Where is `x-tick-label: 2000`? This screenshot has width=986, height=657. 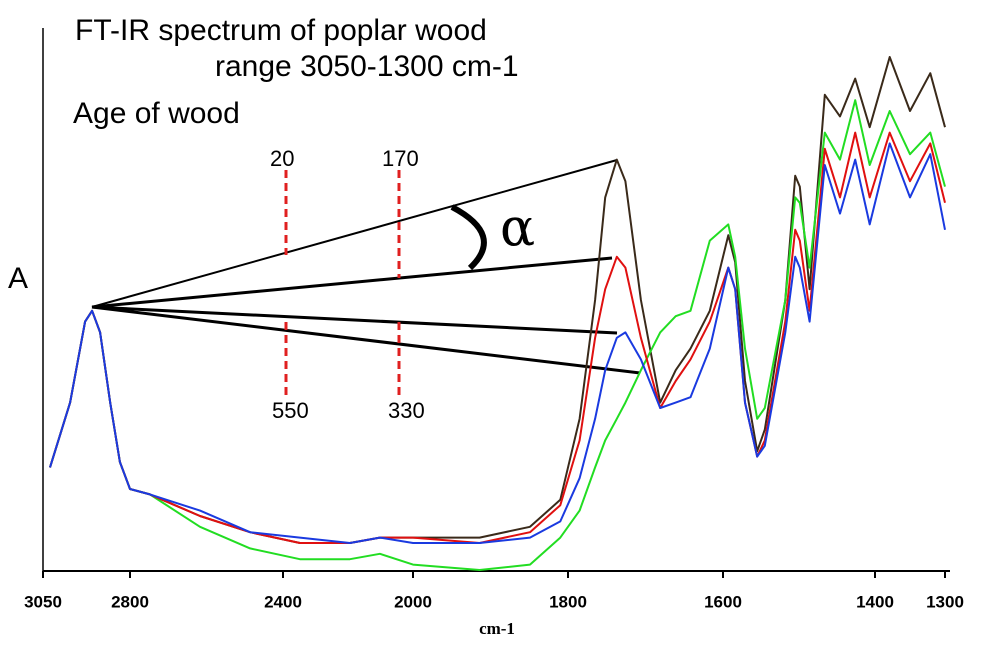
x-tick-label: 2000 is located at coordinates (413, 601).